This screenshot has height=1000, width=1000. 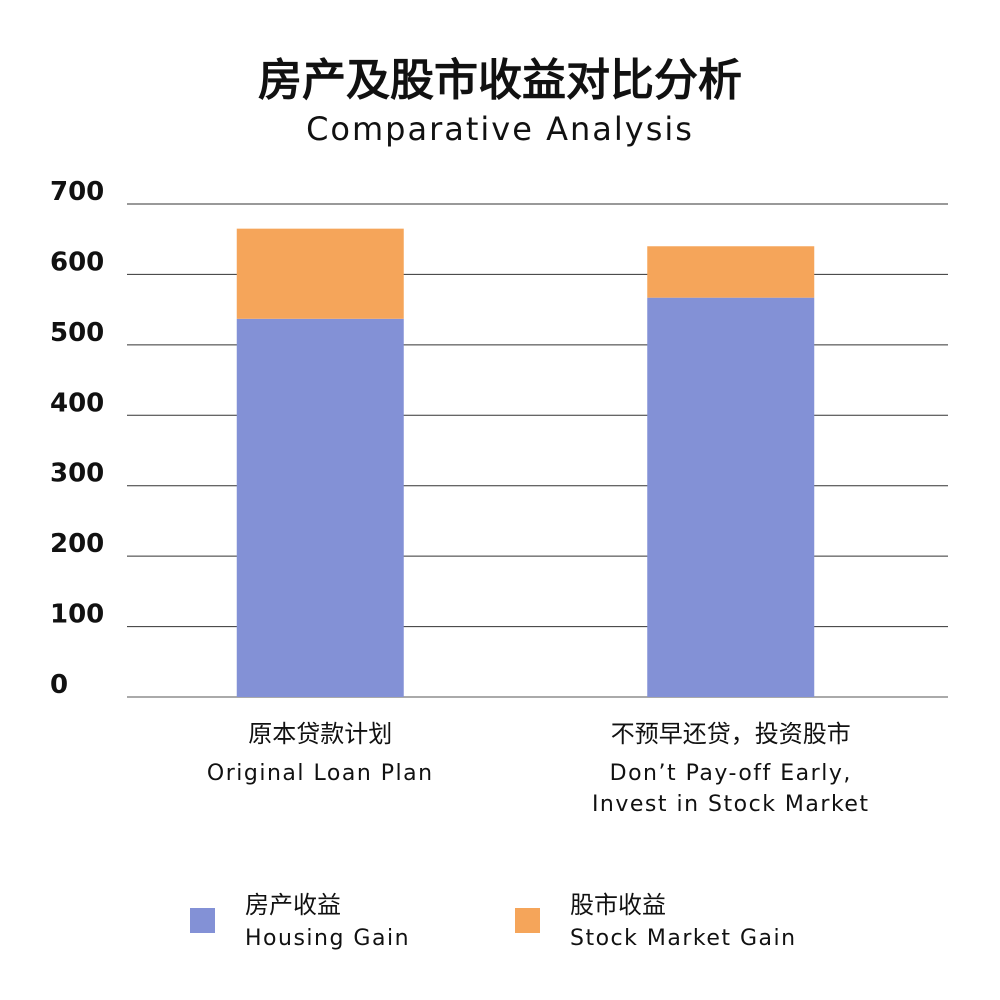 I want to click on y-tick-label: 0, so click(x=59, y=685).